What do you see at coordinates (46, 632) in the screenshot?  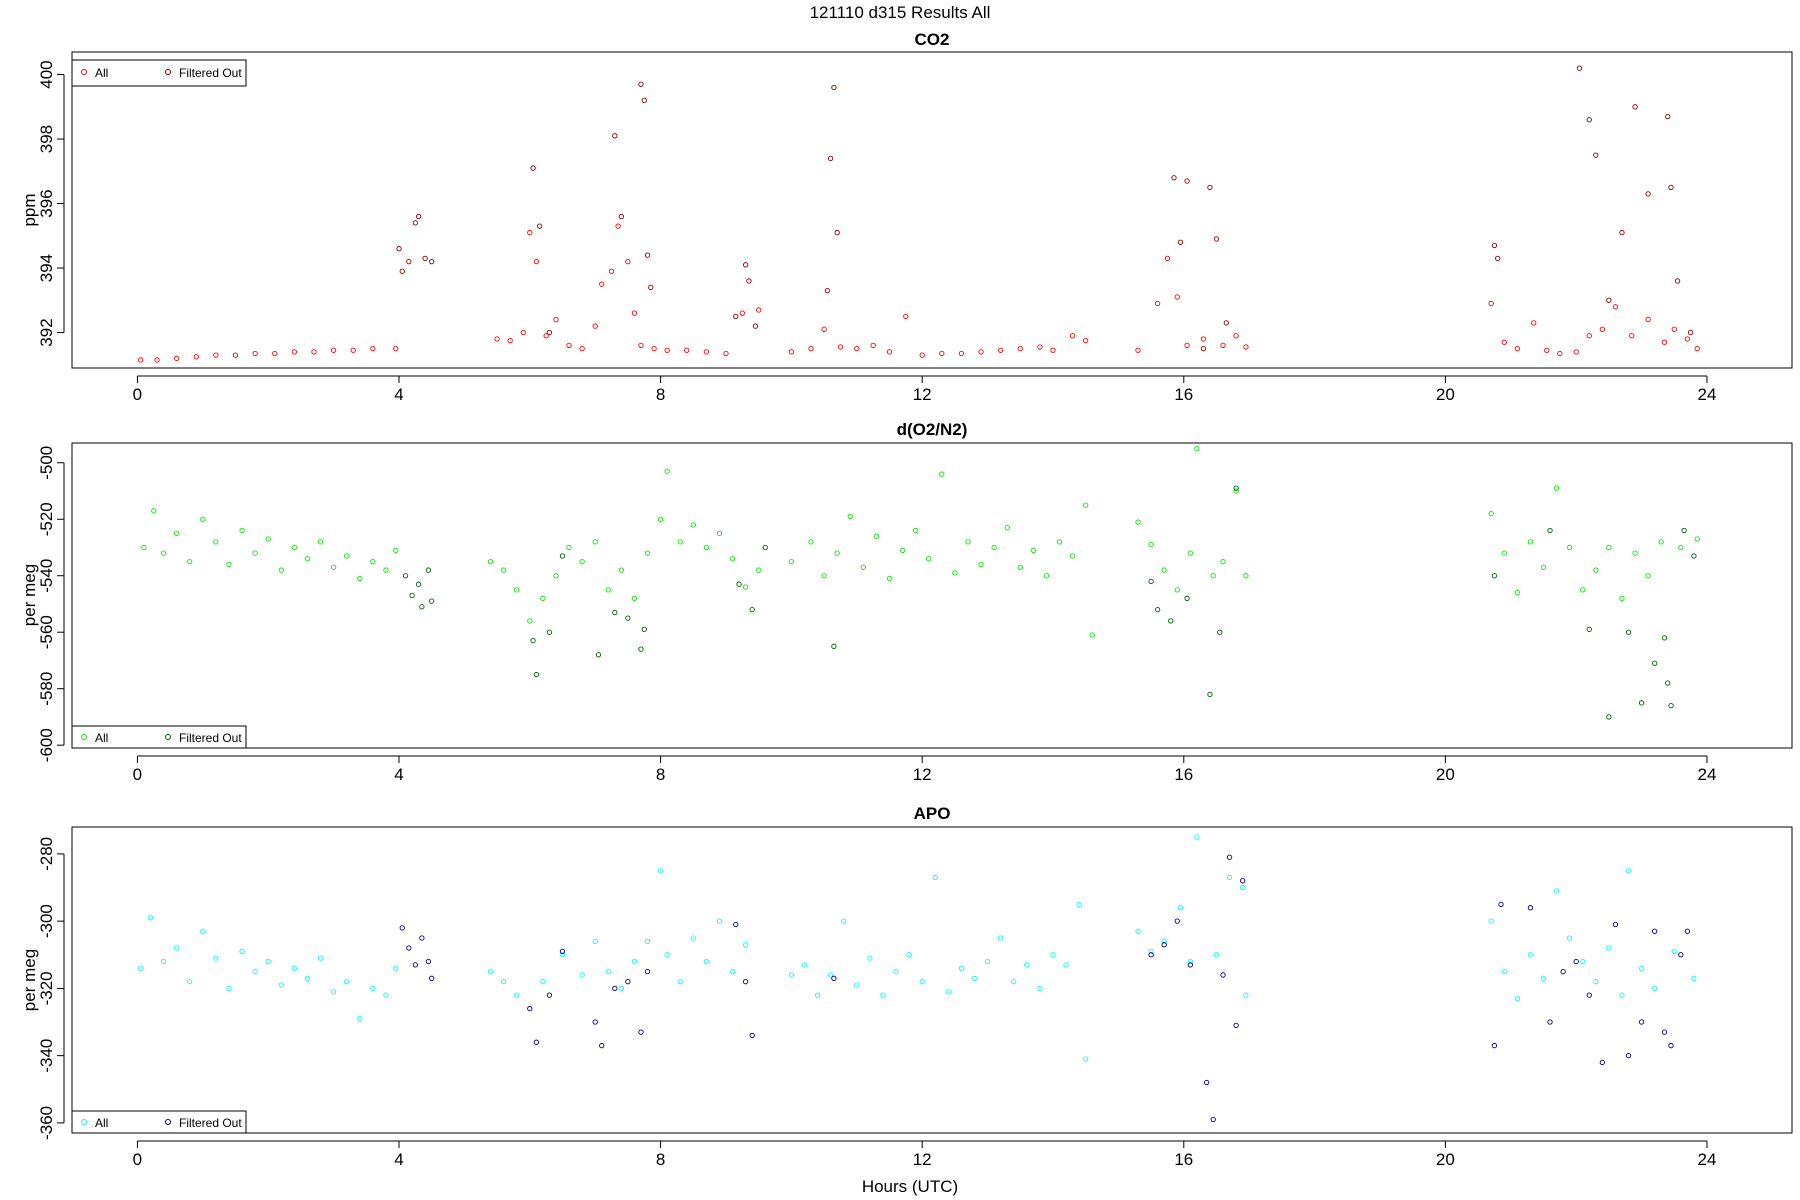 I see `y-tick-label: -560` at bounding box center [46, 632].